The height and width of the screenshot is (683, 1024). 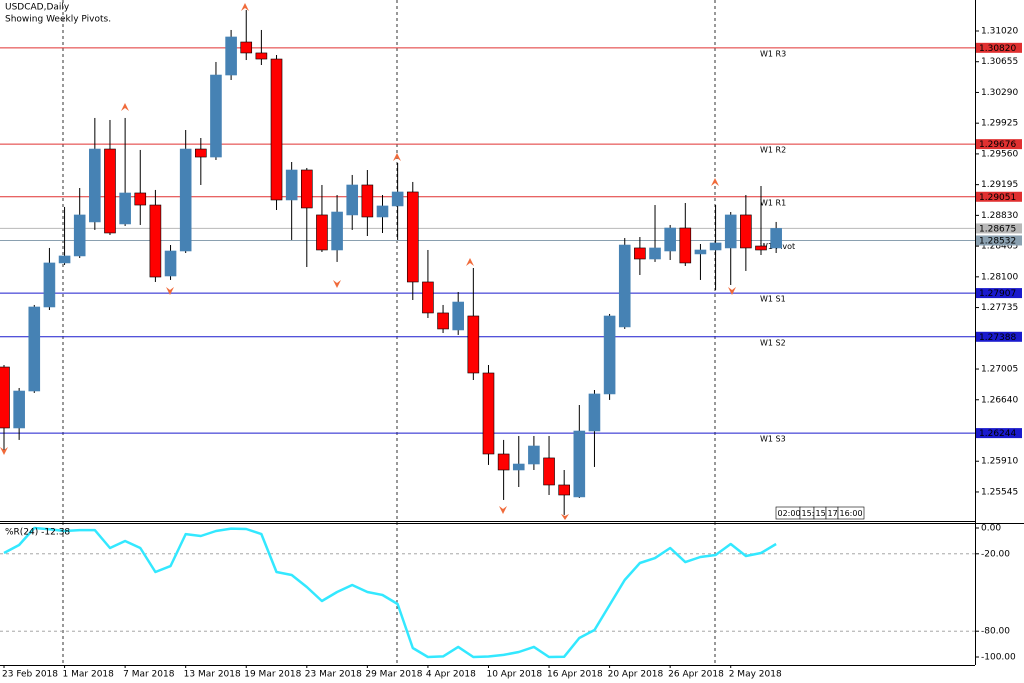 I want to click on pivot-price-label: 1.29676, so click(x=997, y=145).